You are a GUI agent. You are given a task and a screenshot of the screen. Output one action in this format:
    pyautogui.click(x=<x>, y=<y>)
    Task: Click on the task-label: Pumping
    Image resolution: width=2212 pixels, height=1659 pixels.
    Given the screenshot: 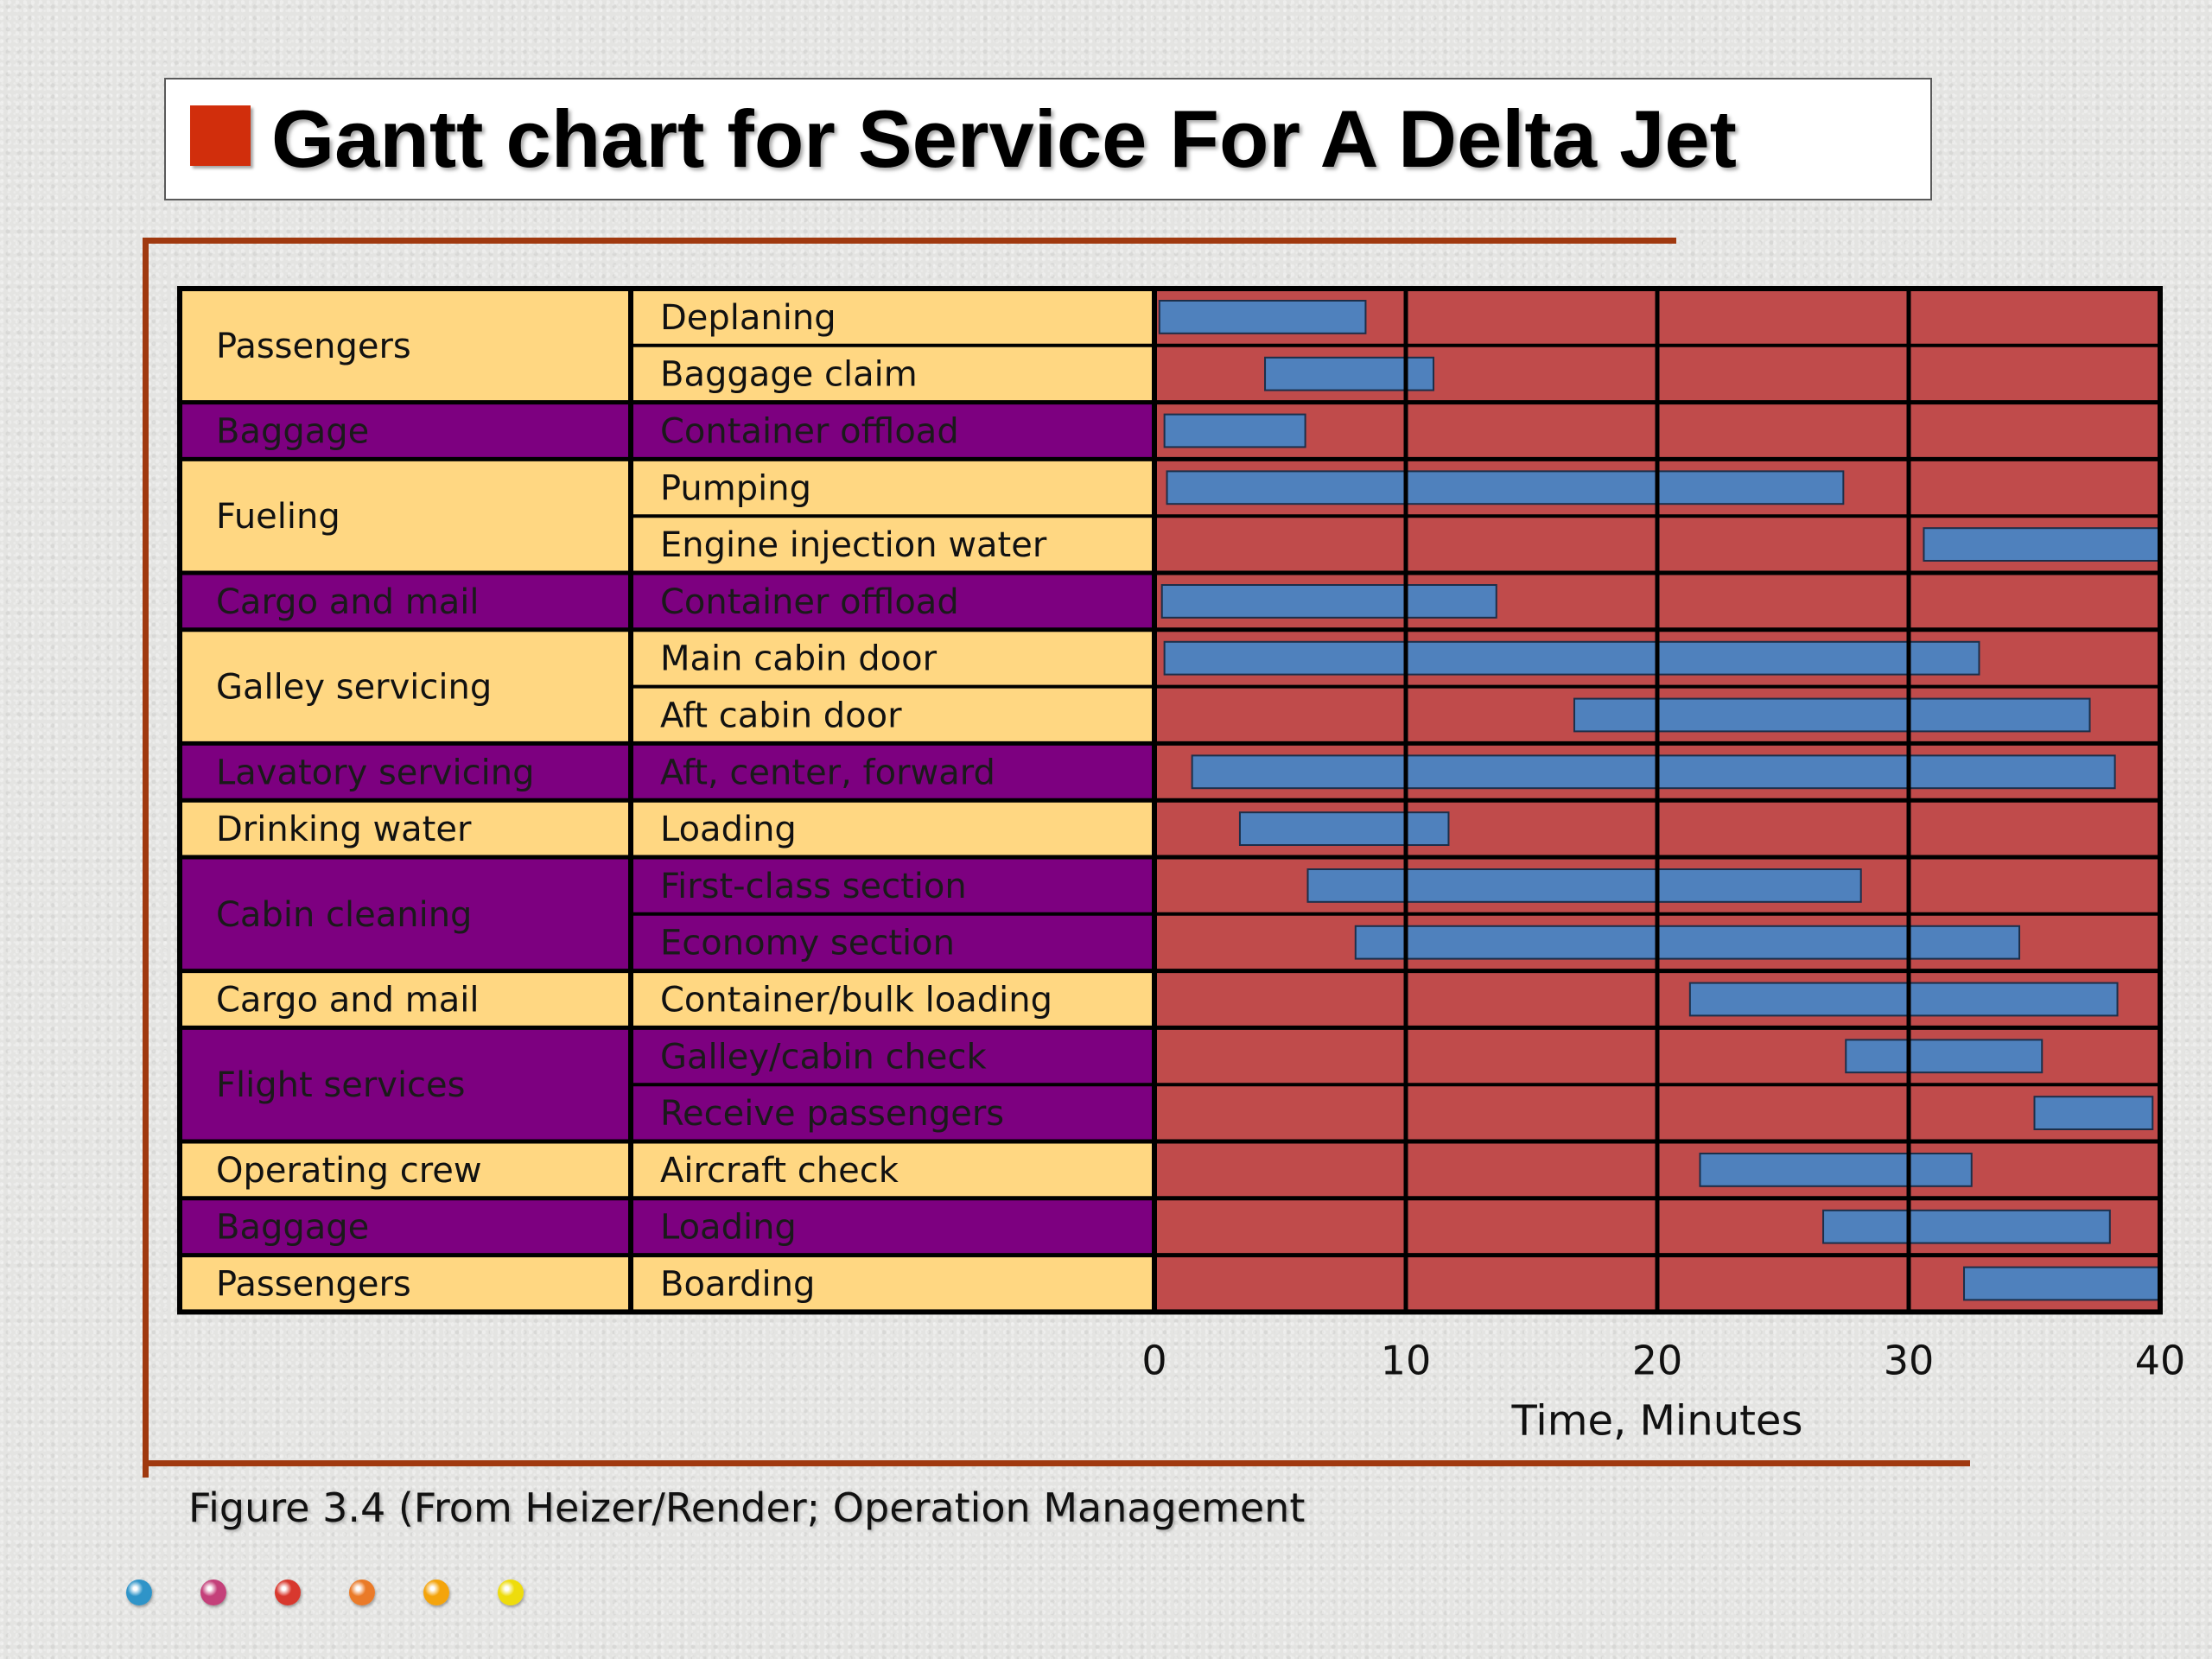 What is the action you would take?
    pyautogui.click(x=735, y=488)
    